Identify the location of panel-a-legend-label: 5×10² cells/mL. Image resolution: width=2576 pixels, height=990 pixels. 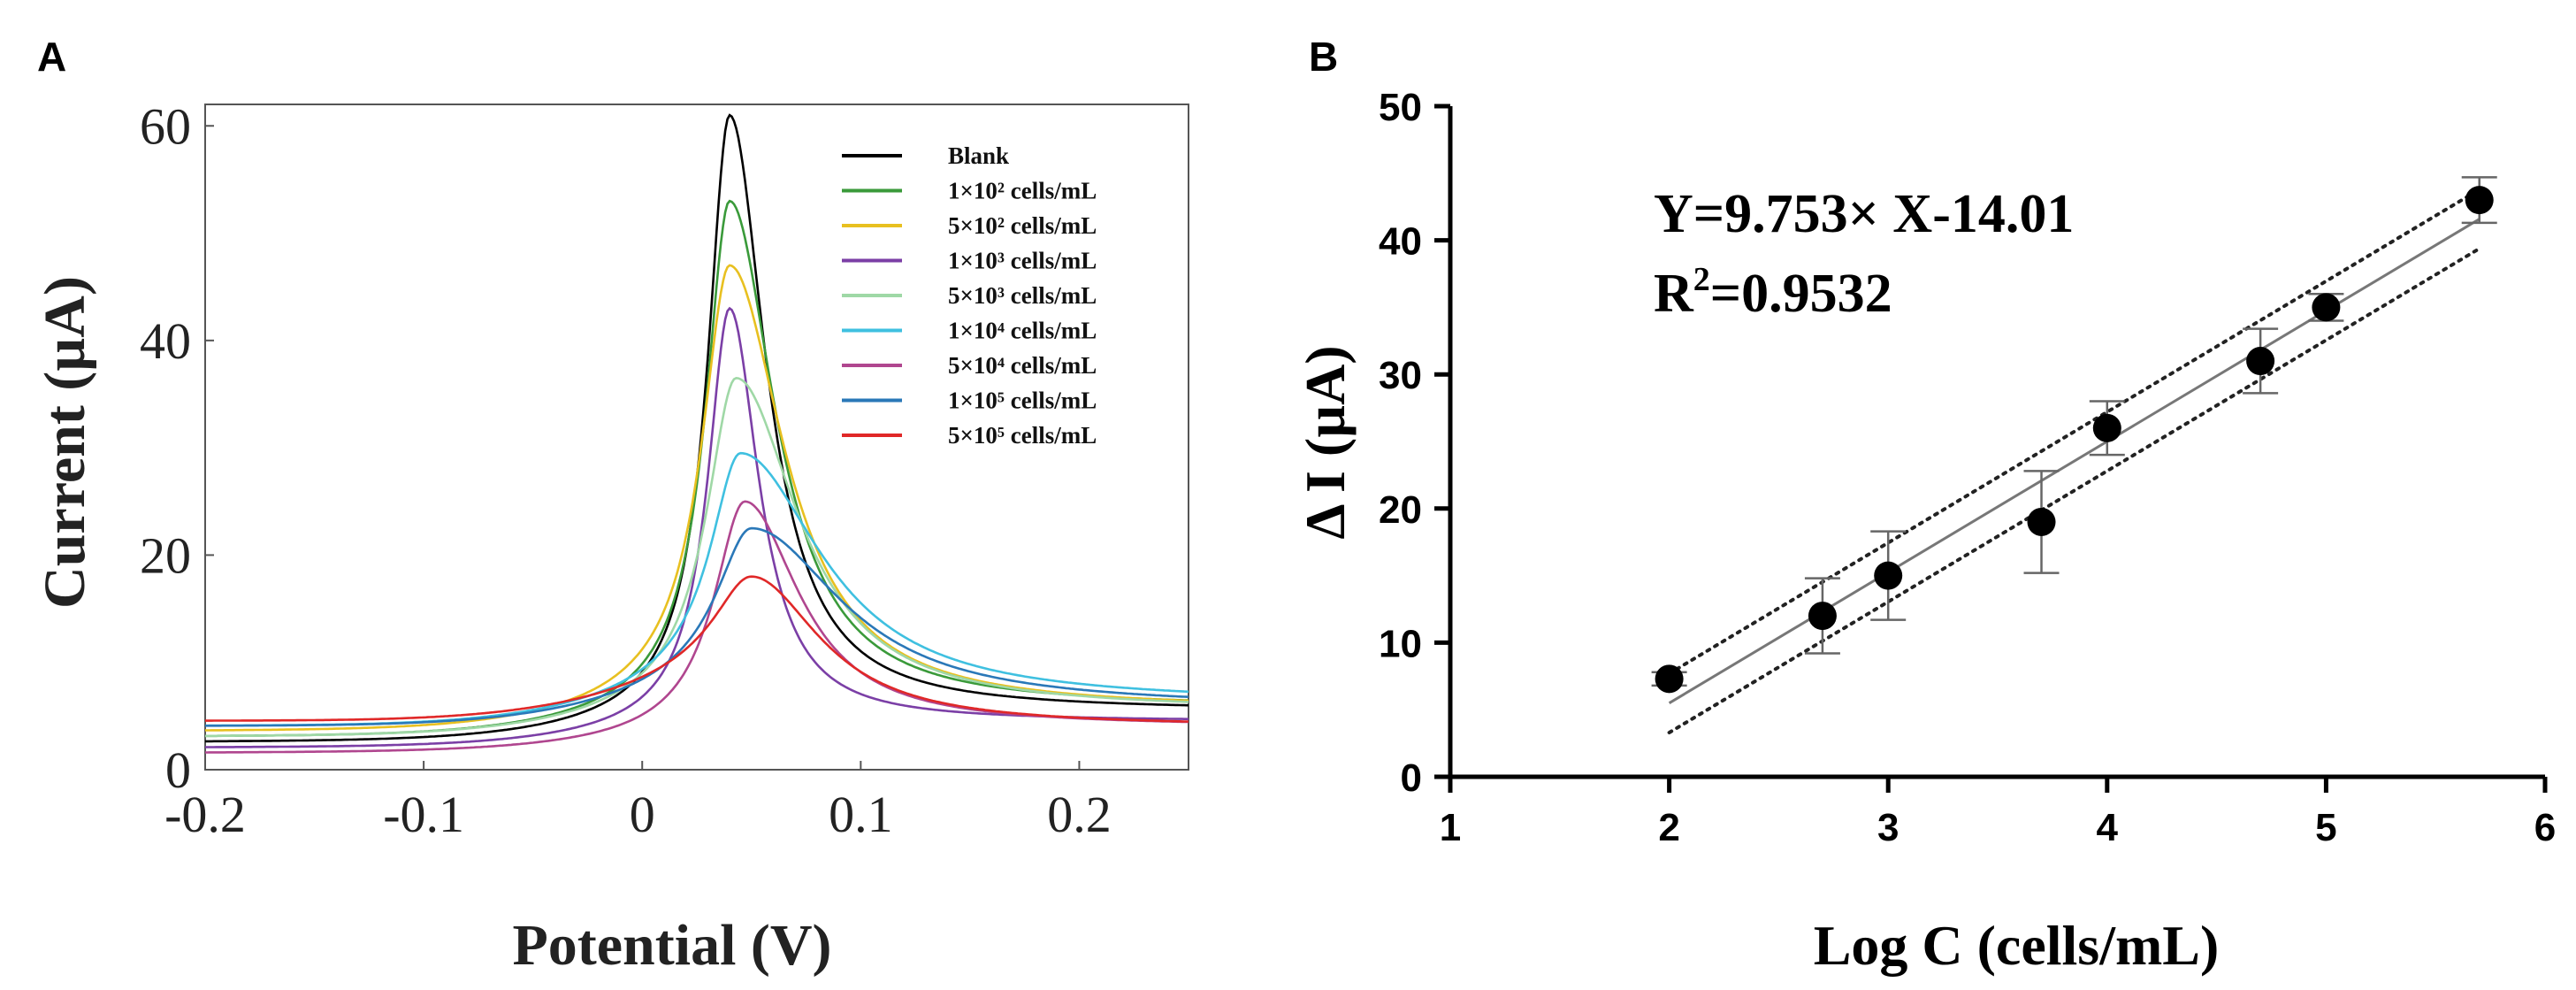
(1023, 226).